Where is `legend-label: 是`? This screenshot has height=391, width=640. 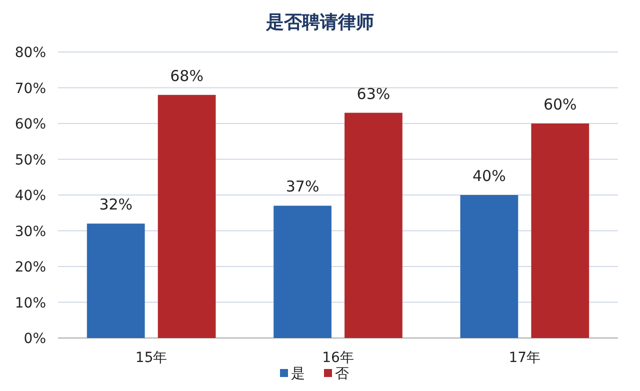
legend-label: 是 is located at coordinates (298, 374).